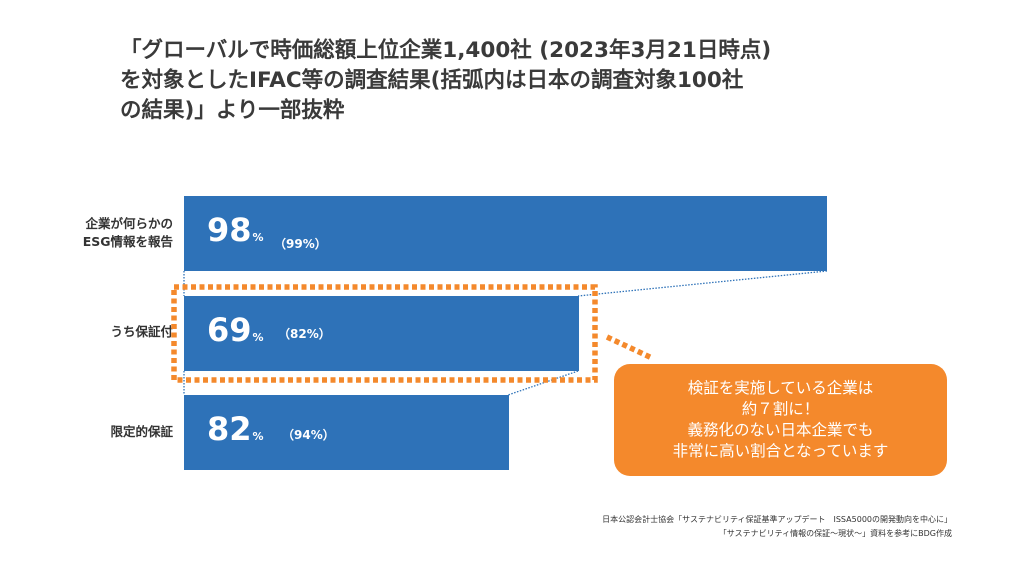  I want to click on value-label-limited-assurance: 82%, so click(235, 429).